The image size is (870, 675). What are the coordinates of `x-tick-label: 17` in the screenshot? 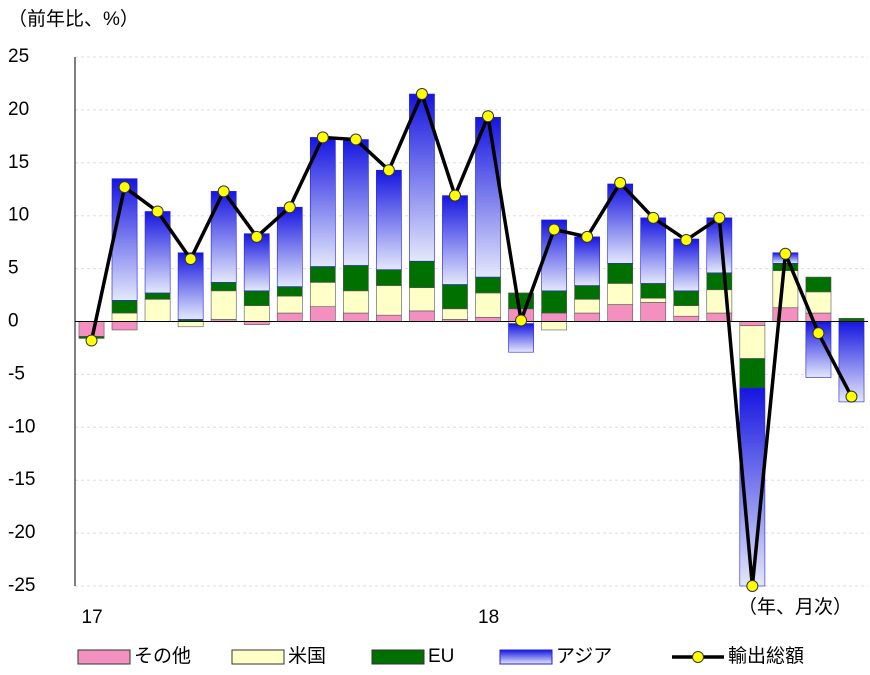 It's located at (92, 617).